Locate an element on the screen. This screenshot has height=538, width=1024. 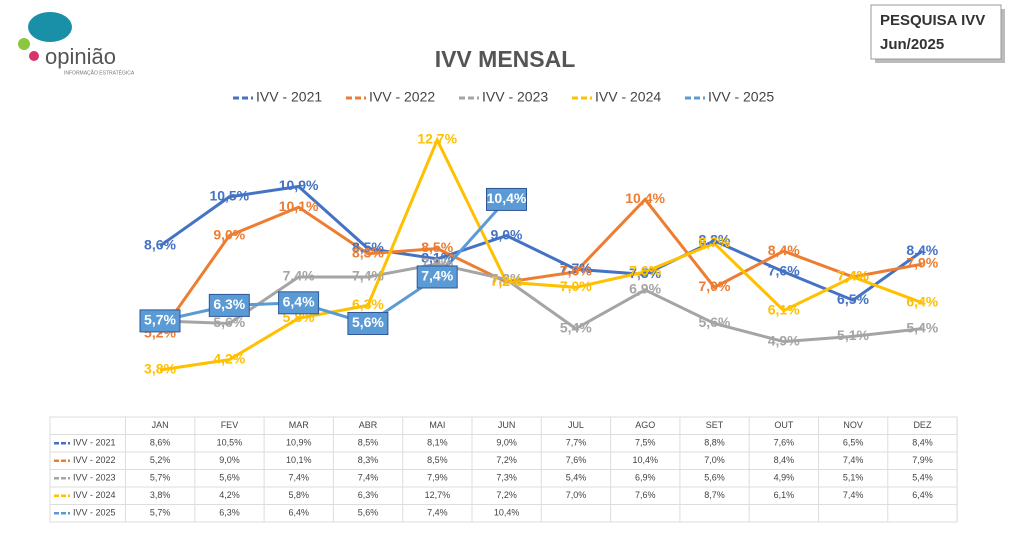
table-header: FEV is located at coordinates (230, 425).